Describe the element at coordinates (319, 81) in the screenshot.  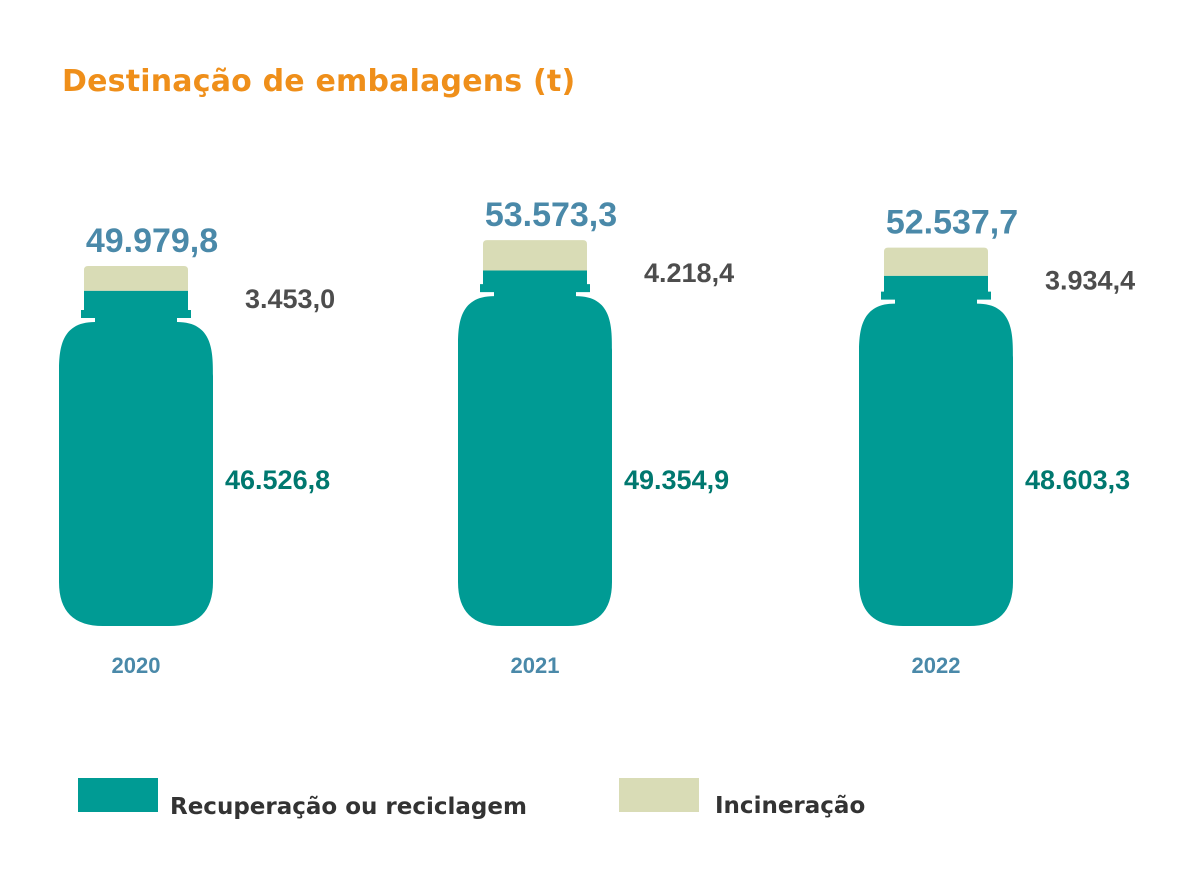
I see `chart-title: Destinação de embalagens (t)` at that location.